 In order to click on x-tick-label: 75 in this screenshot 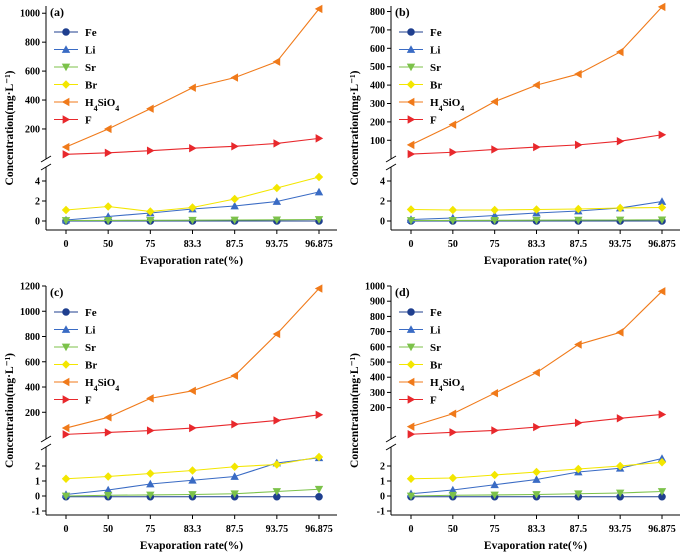, I will do `click(150, 244)`.